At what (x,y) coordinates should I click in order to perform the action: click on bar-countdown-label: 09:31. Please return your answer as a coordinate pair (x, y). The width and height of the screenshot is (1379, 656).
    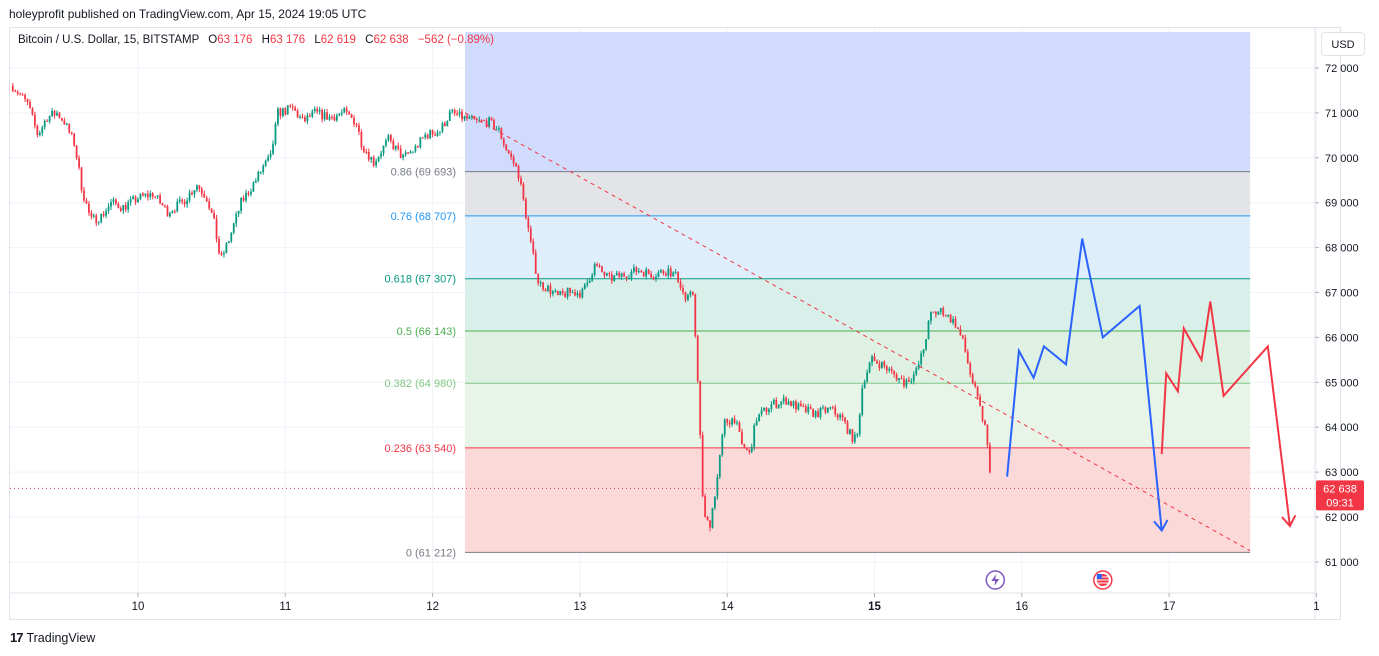
    Looking at the image, I should click on (1340, 503).